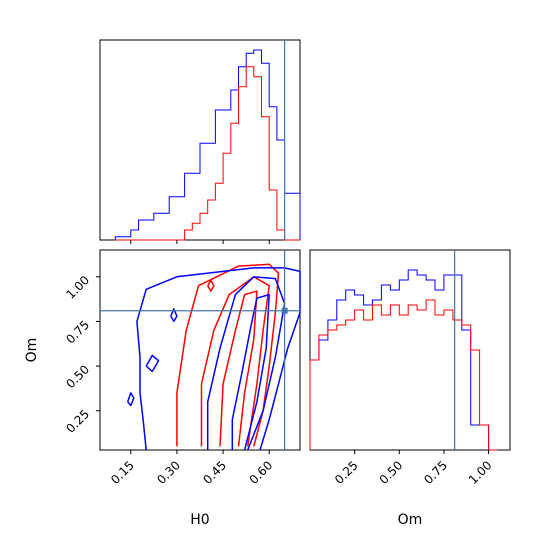 This screenshot has height=550, width=550. Describe the element at coordinates (77, 287) in the screenshot. I see `om-y-tick-label: 1.00` at that location.